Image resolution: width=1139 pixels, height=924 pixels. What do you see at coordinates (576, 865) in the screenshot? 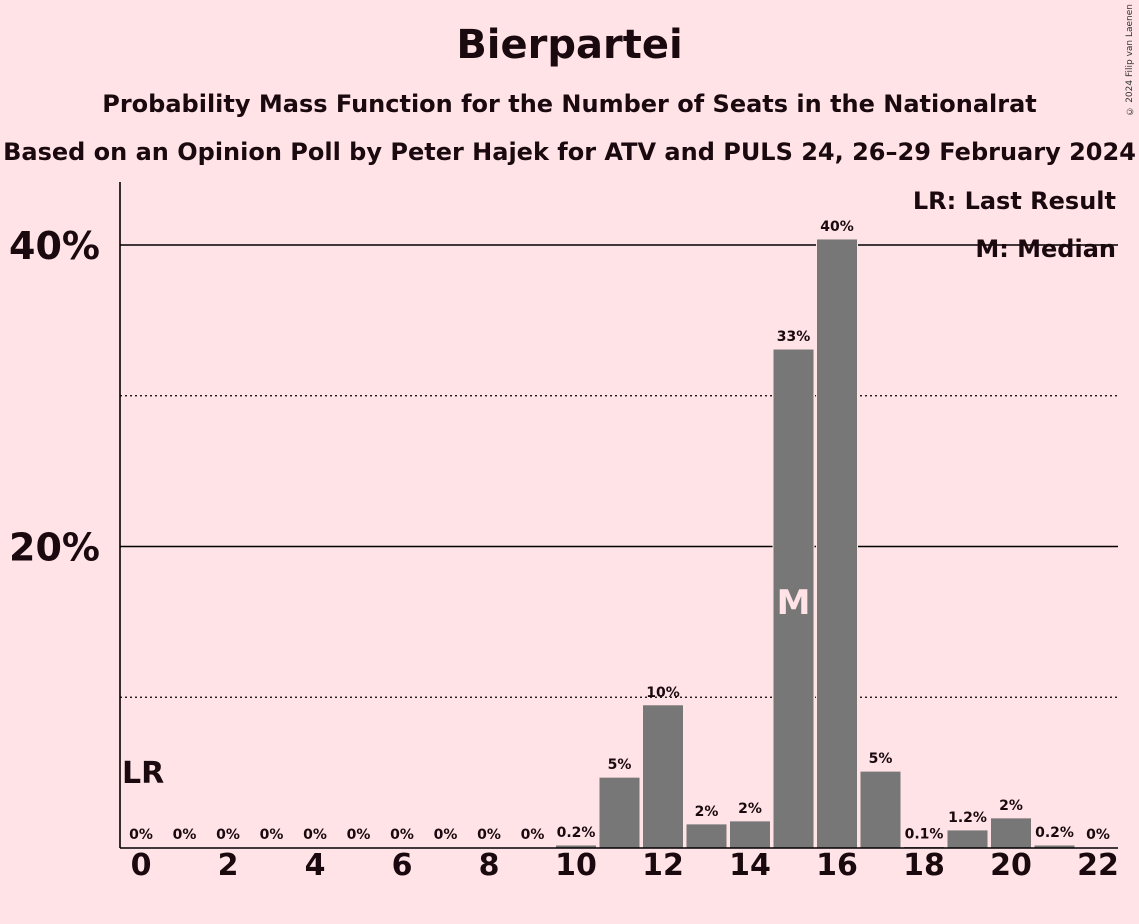
I see `x-tick-label: 10` at bounding box center [576, 865].